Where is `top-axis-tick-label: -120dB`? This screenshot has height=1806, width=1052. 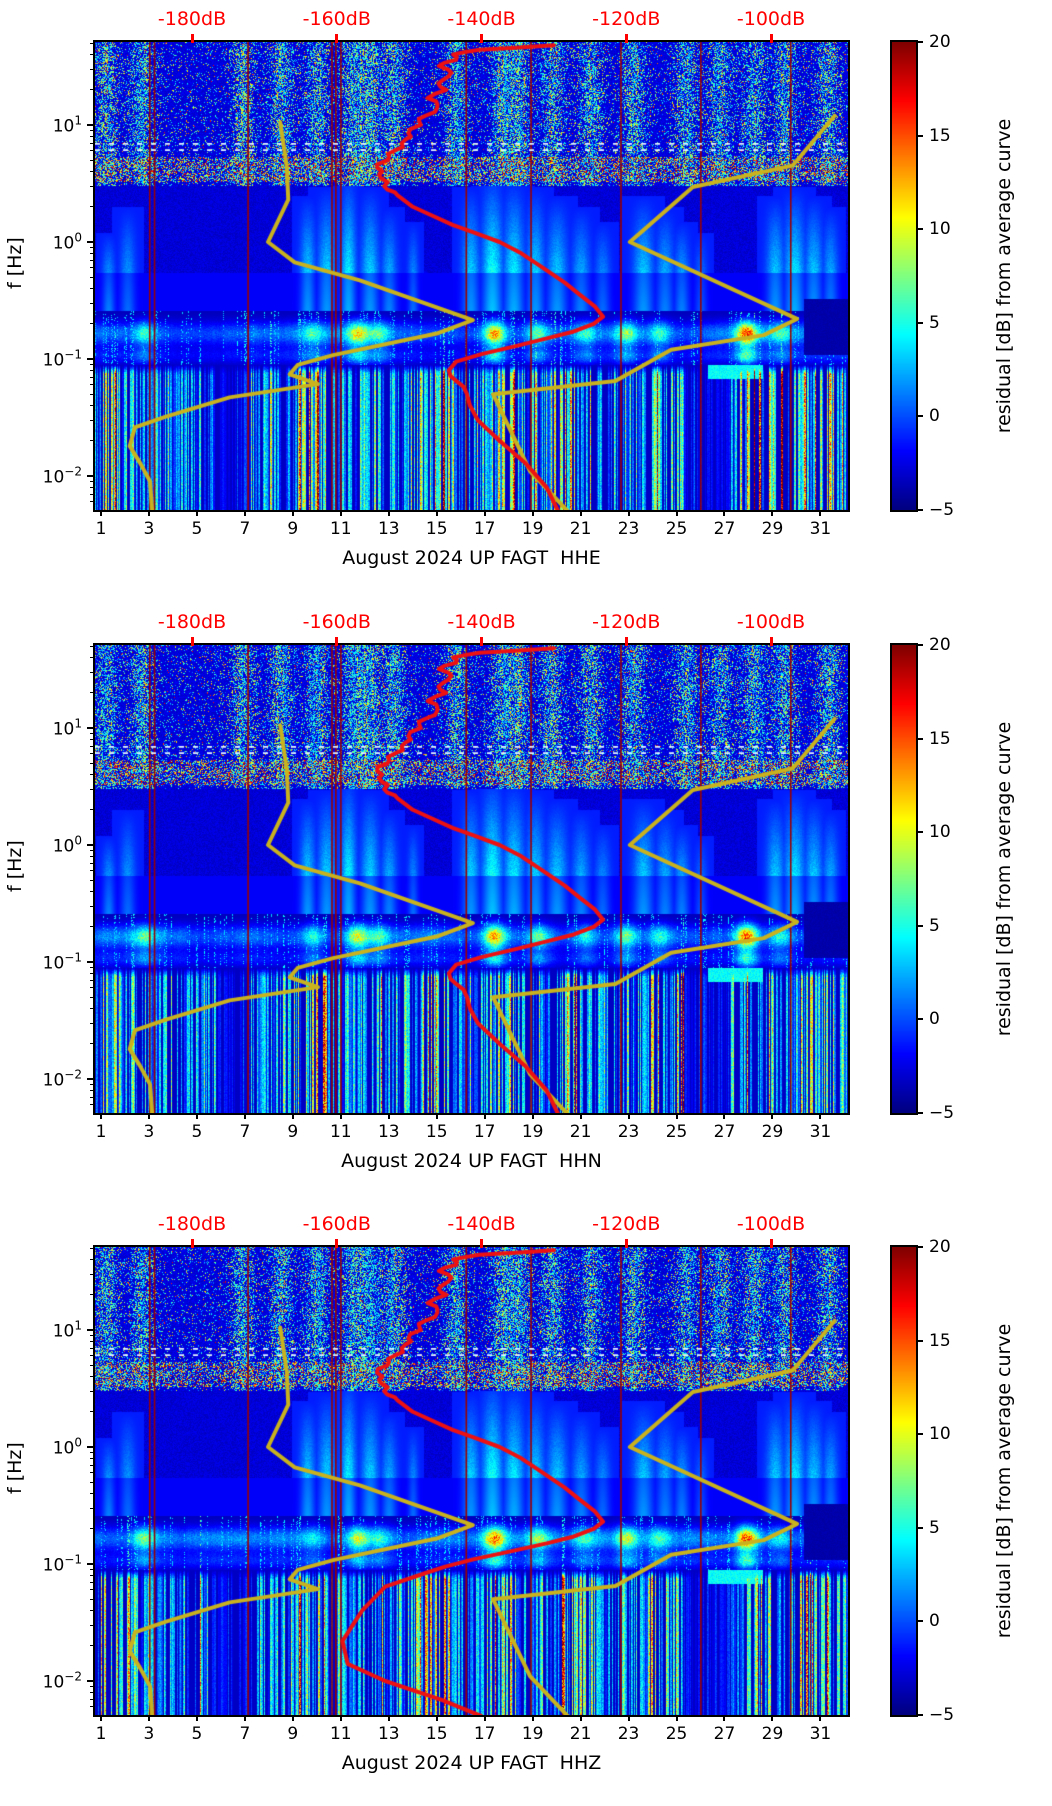 top-axis-tick-label: -120dB is located at coordinates (626, 19).